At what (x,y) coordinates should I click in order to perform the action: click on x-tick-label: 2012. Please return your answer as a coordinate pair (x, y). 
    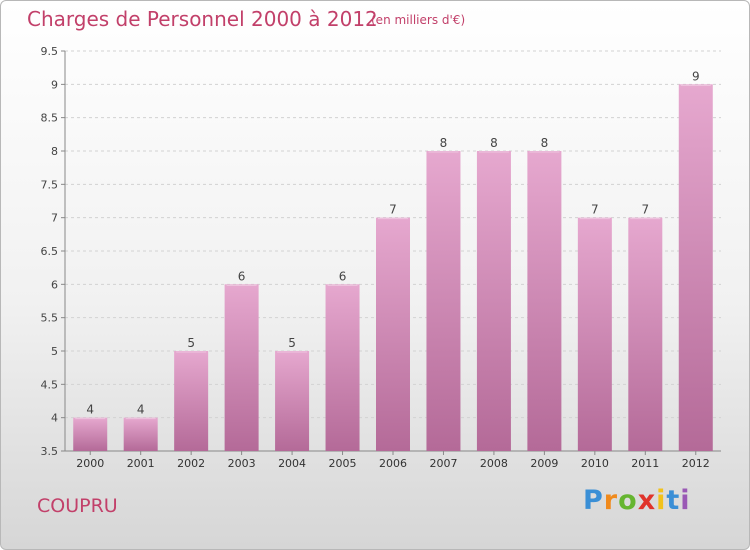
    Looking at the image, I should click on (696, 463).